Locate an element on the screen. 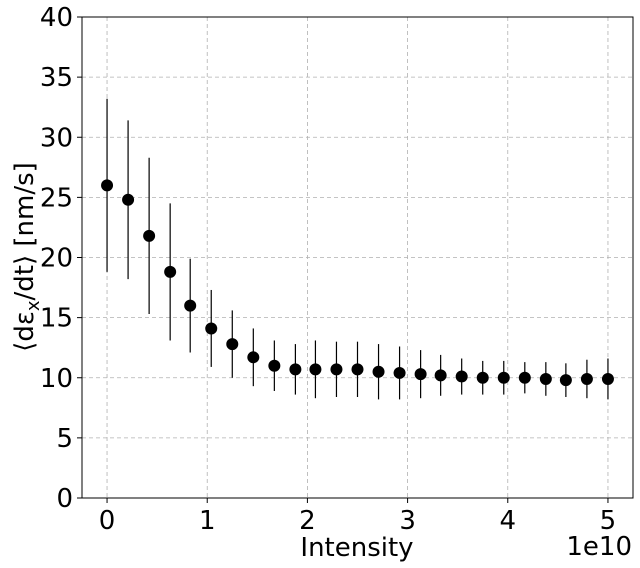 The width and height of the screenshot is (640, 568). y-tick-labels: 0 5 10 15 20 25 30 35 40 is located at coordinates (56, 258).